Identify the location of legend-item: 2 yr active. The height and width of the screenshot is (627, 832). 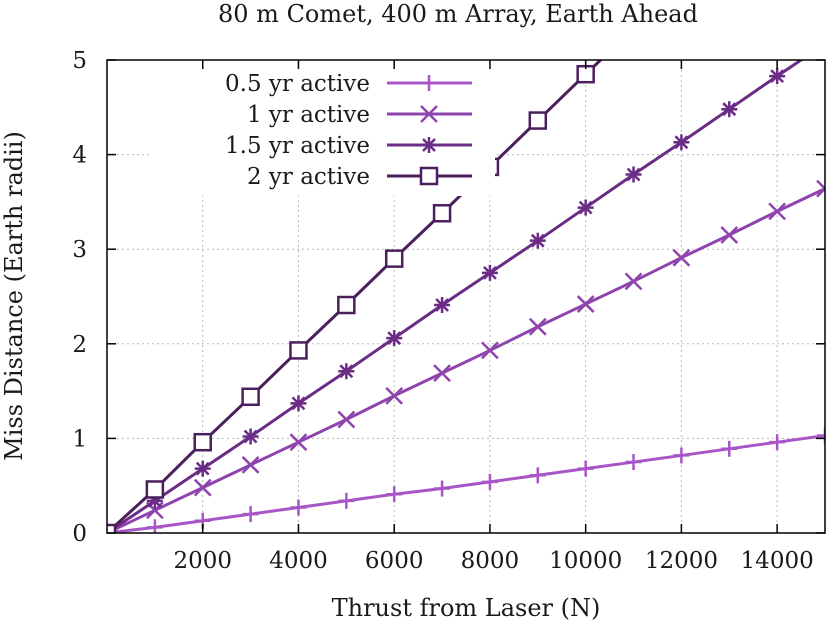
(359, 177).